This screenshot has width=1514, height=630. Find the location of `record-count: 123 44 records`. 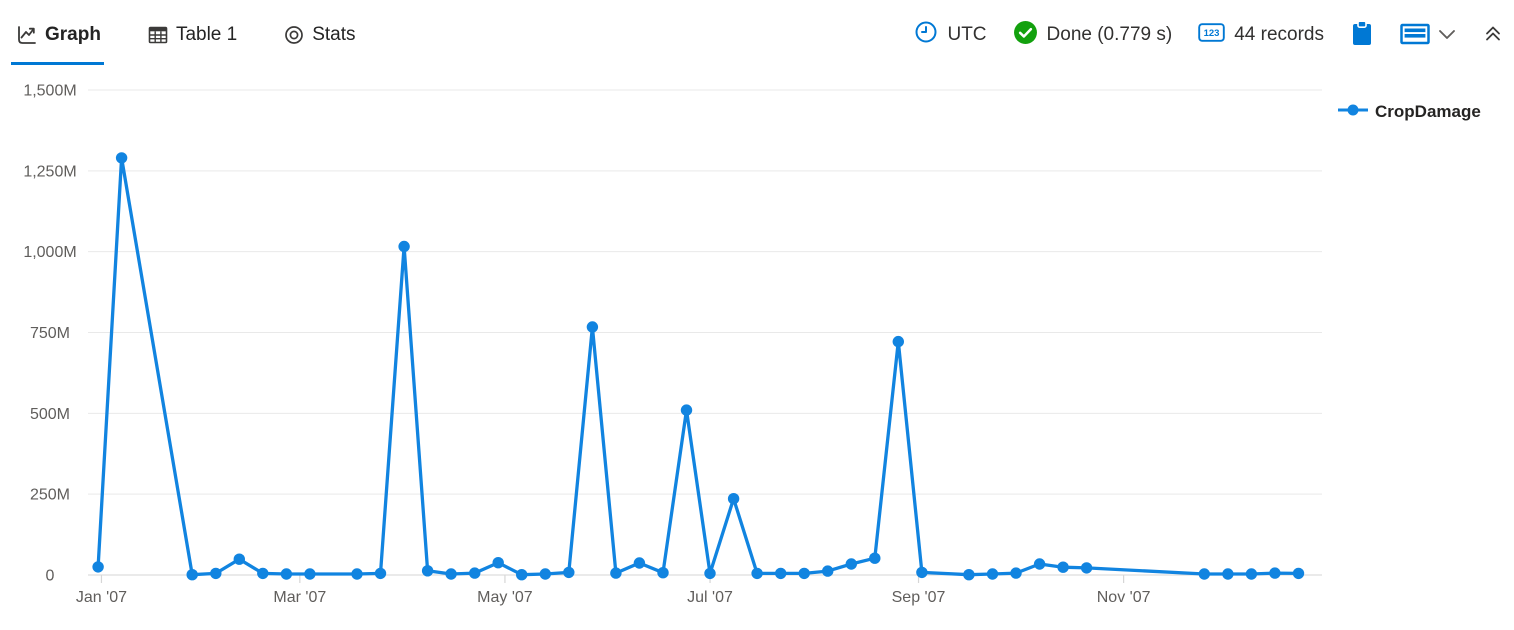

record-count: 123 44 records is located at coordinates (1261, 35).